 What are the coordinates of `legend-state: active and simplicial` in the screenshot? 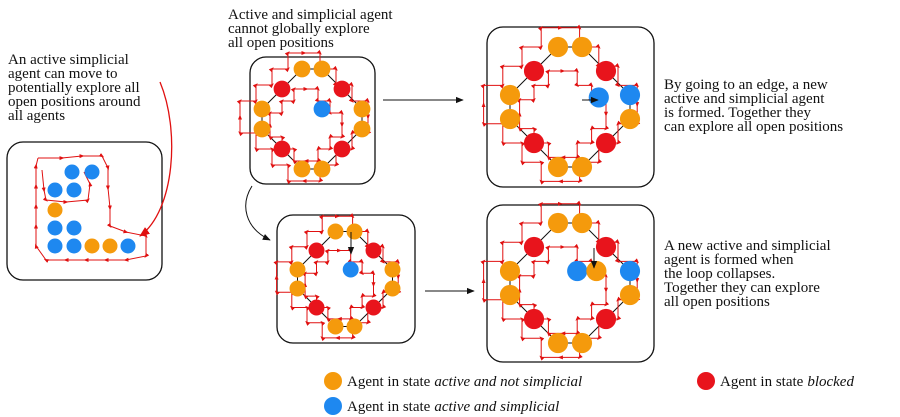 It's located at (496, 407).